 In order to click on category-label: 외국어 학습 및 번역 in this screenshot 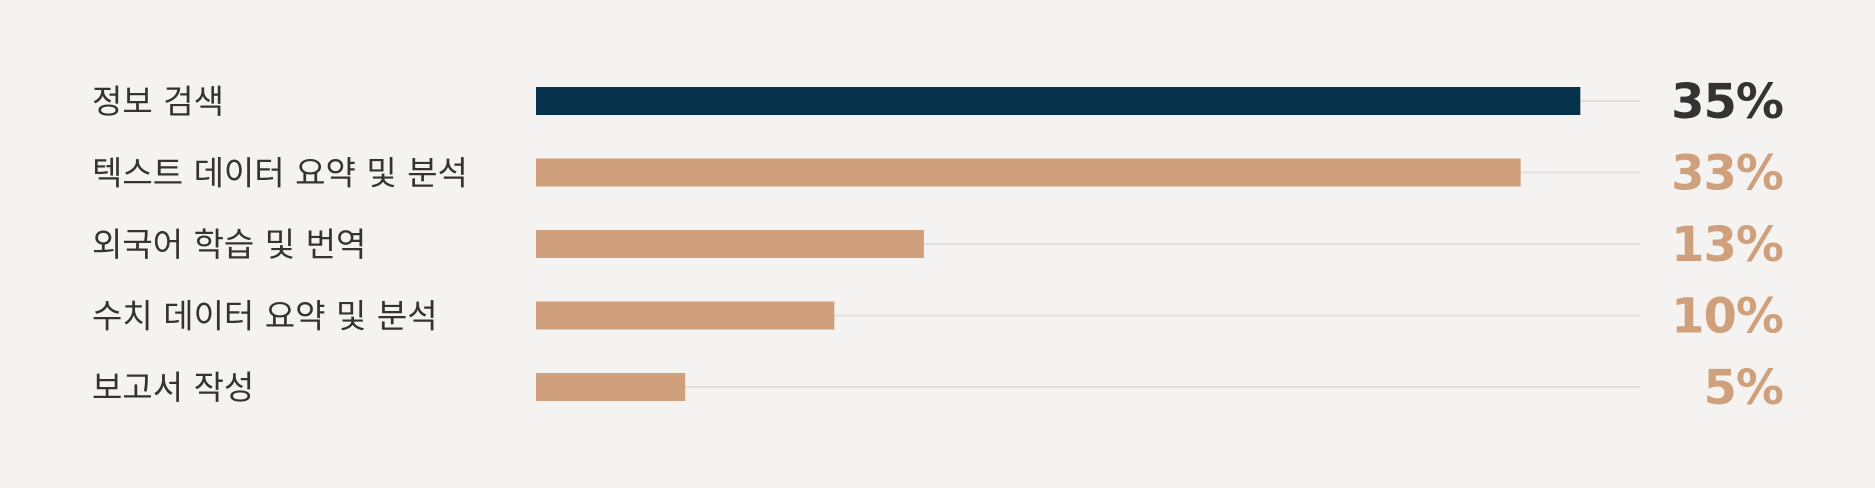, I will do `click(229, 244)`.